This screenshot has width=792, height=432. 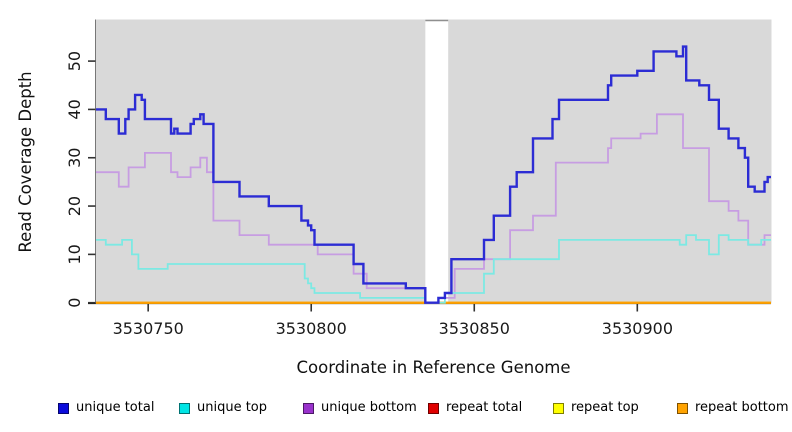 I want to click on legend-item-repeat-total: repeat total, so click(x=475, y=408).